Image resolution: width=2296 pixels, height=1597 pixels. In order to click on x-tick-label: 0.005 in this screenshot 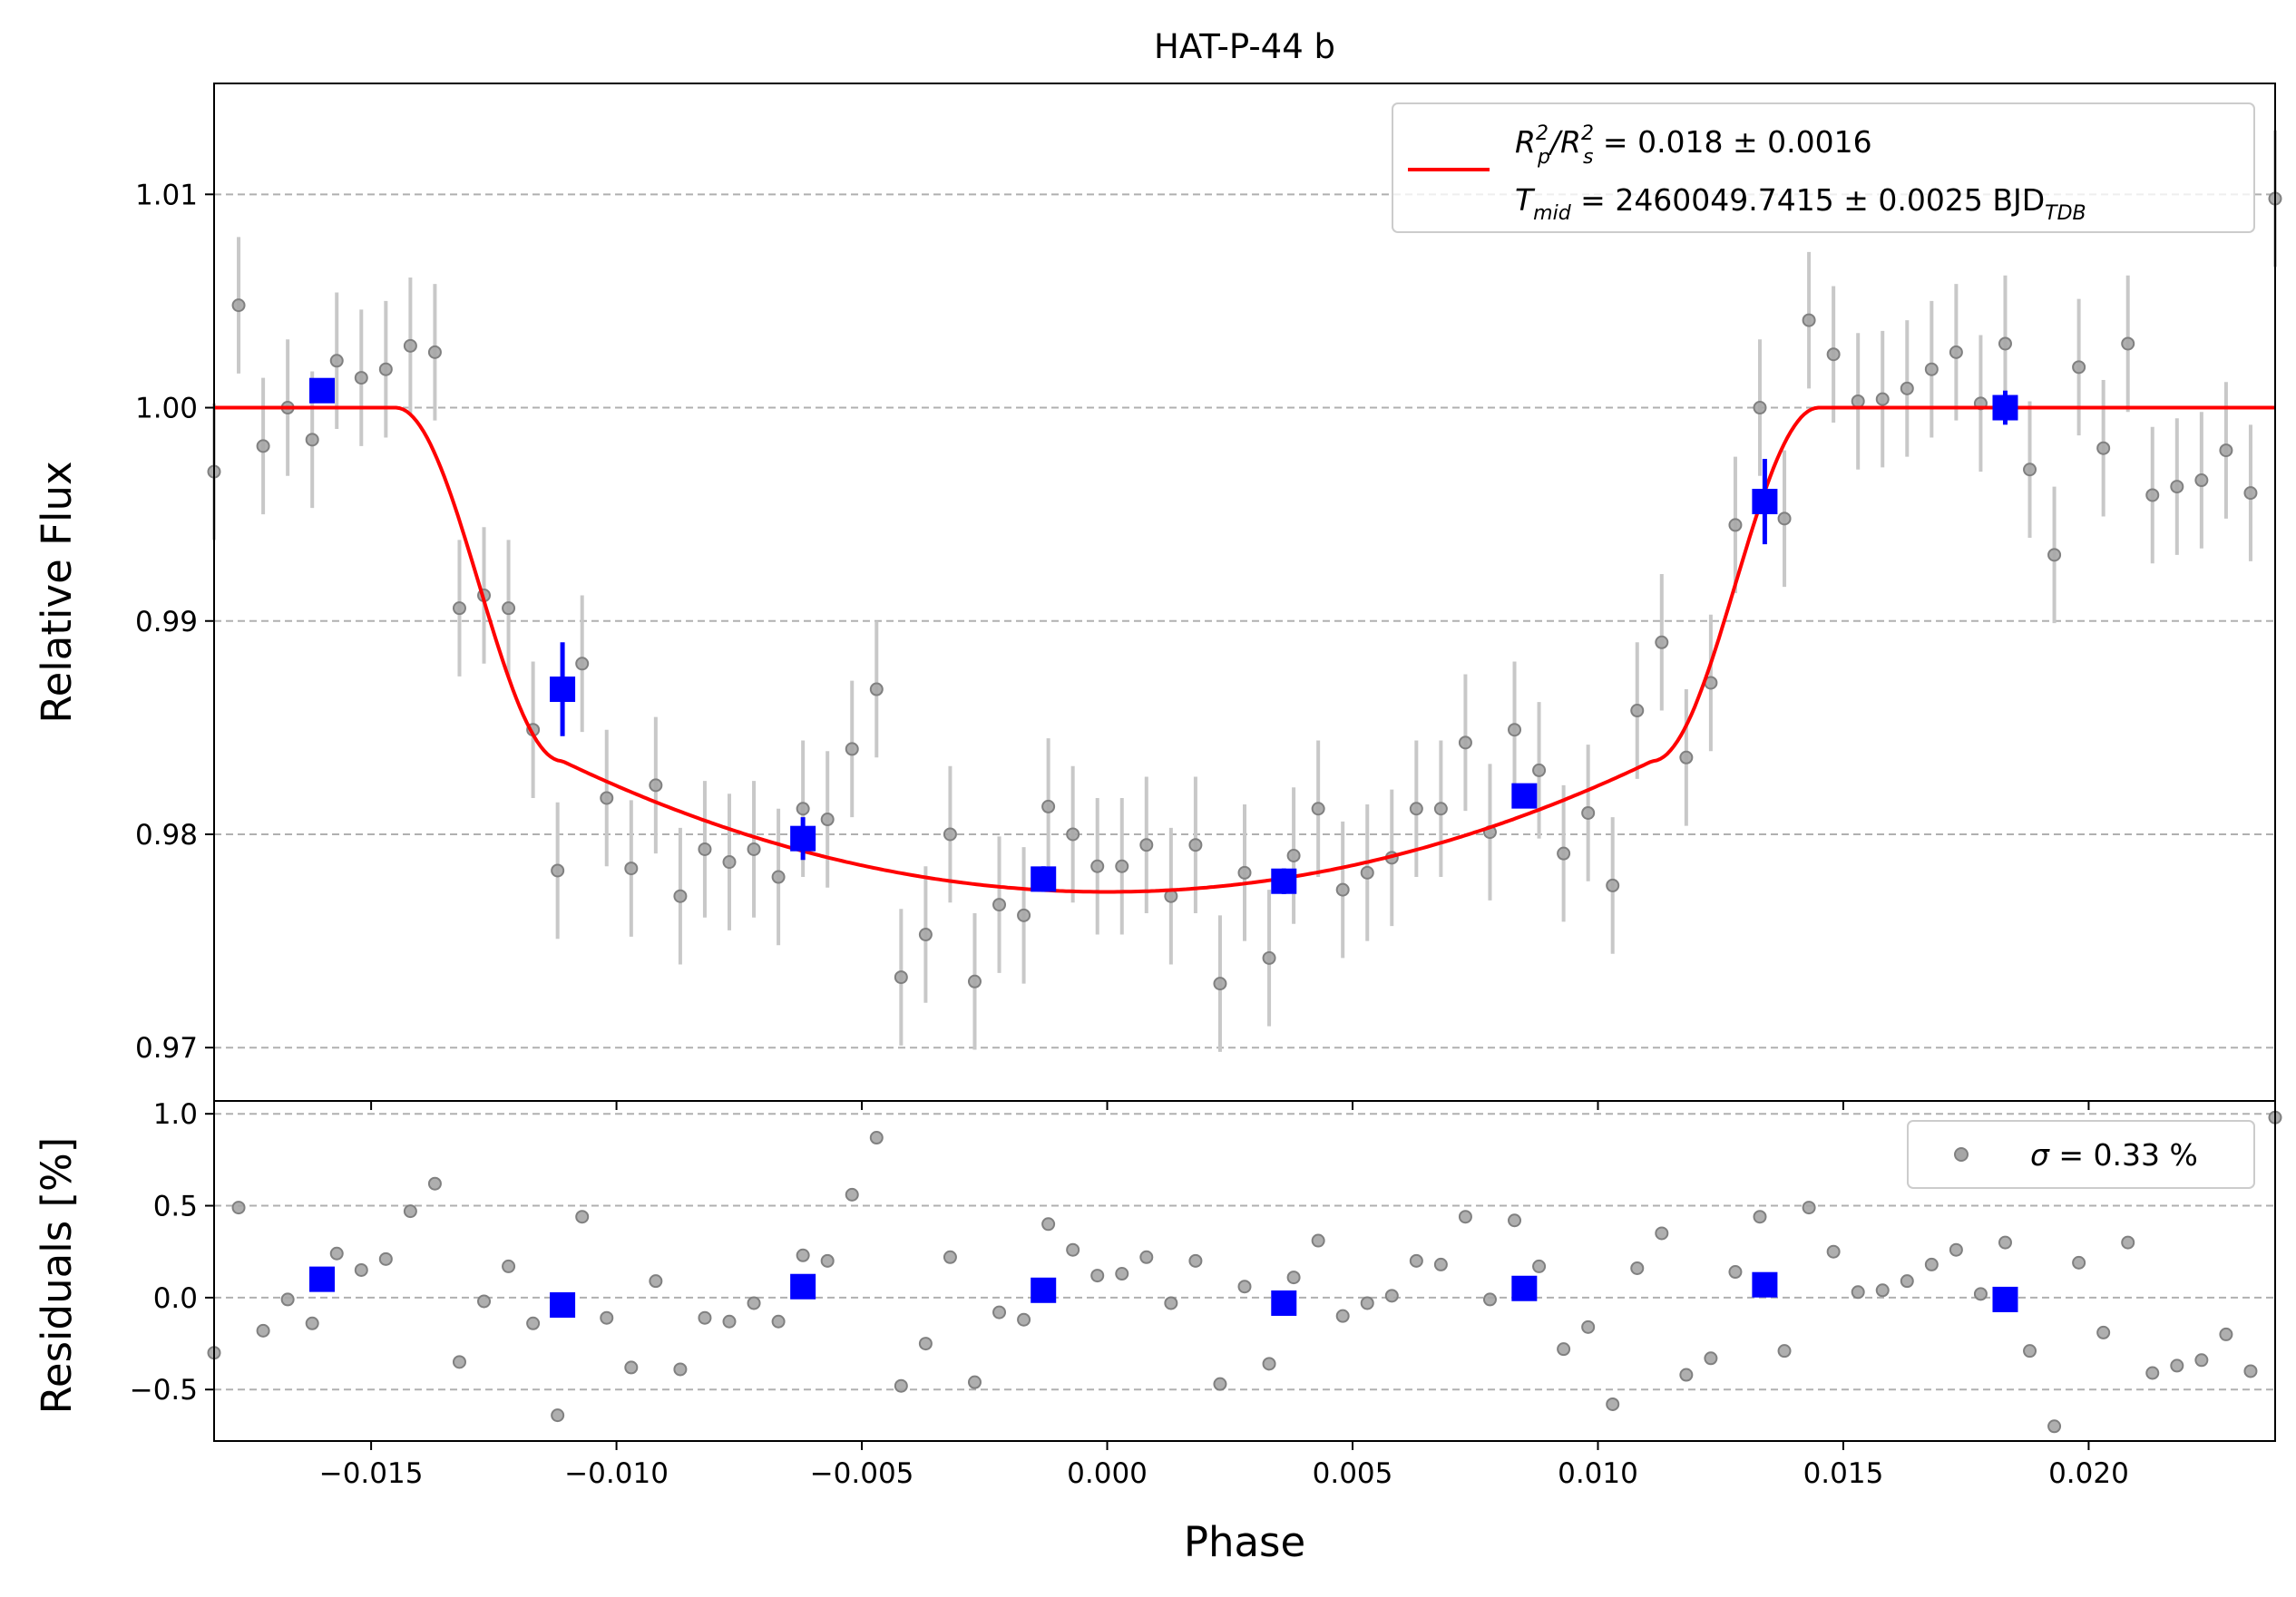, I will do `click(1353, 1473)`.